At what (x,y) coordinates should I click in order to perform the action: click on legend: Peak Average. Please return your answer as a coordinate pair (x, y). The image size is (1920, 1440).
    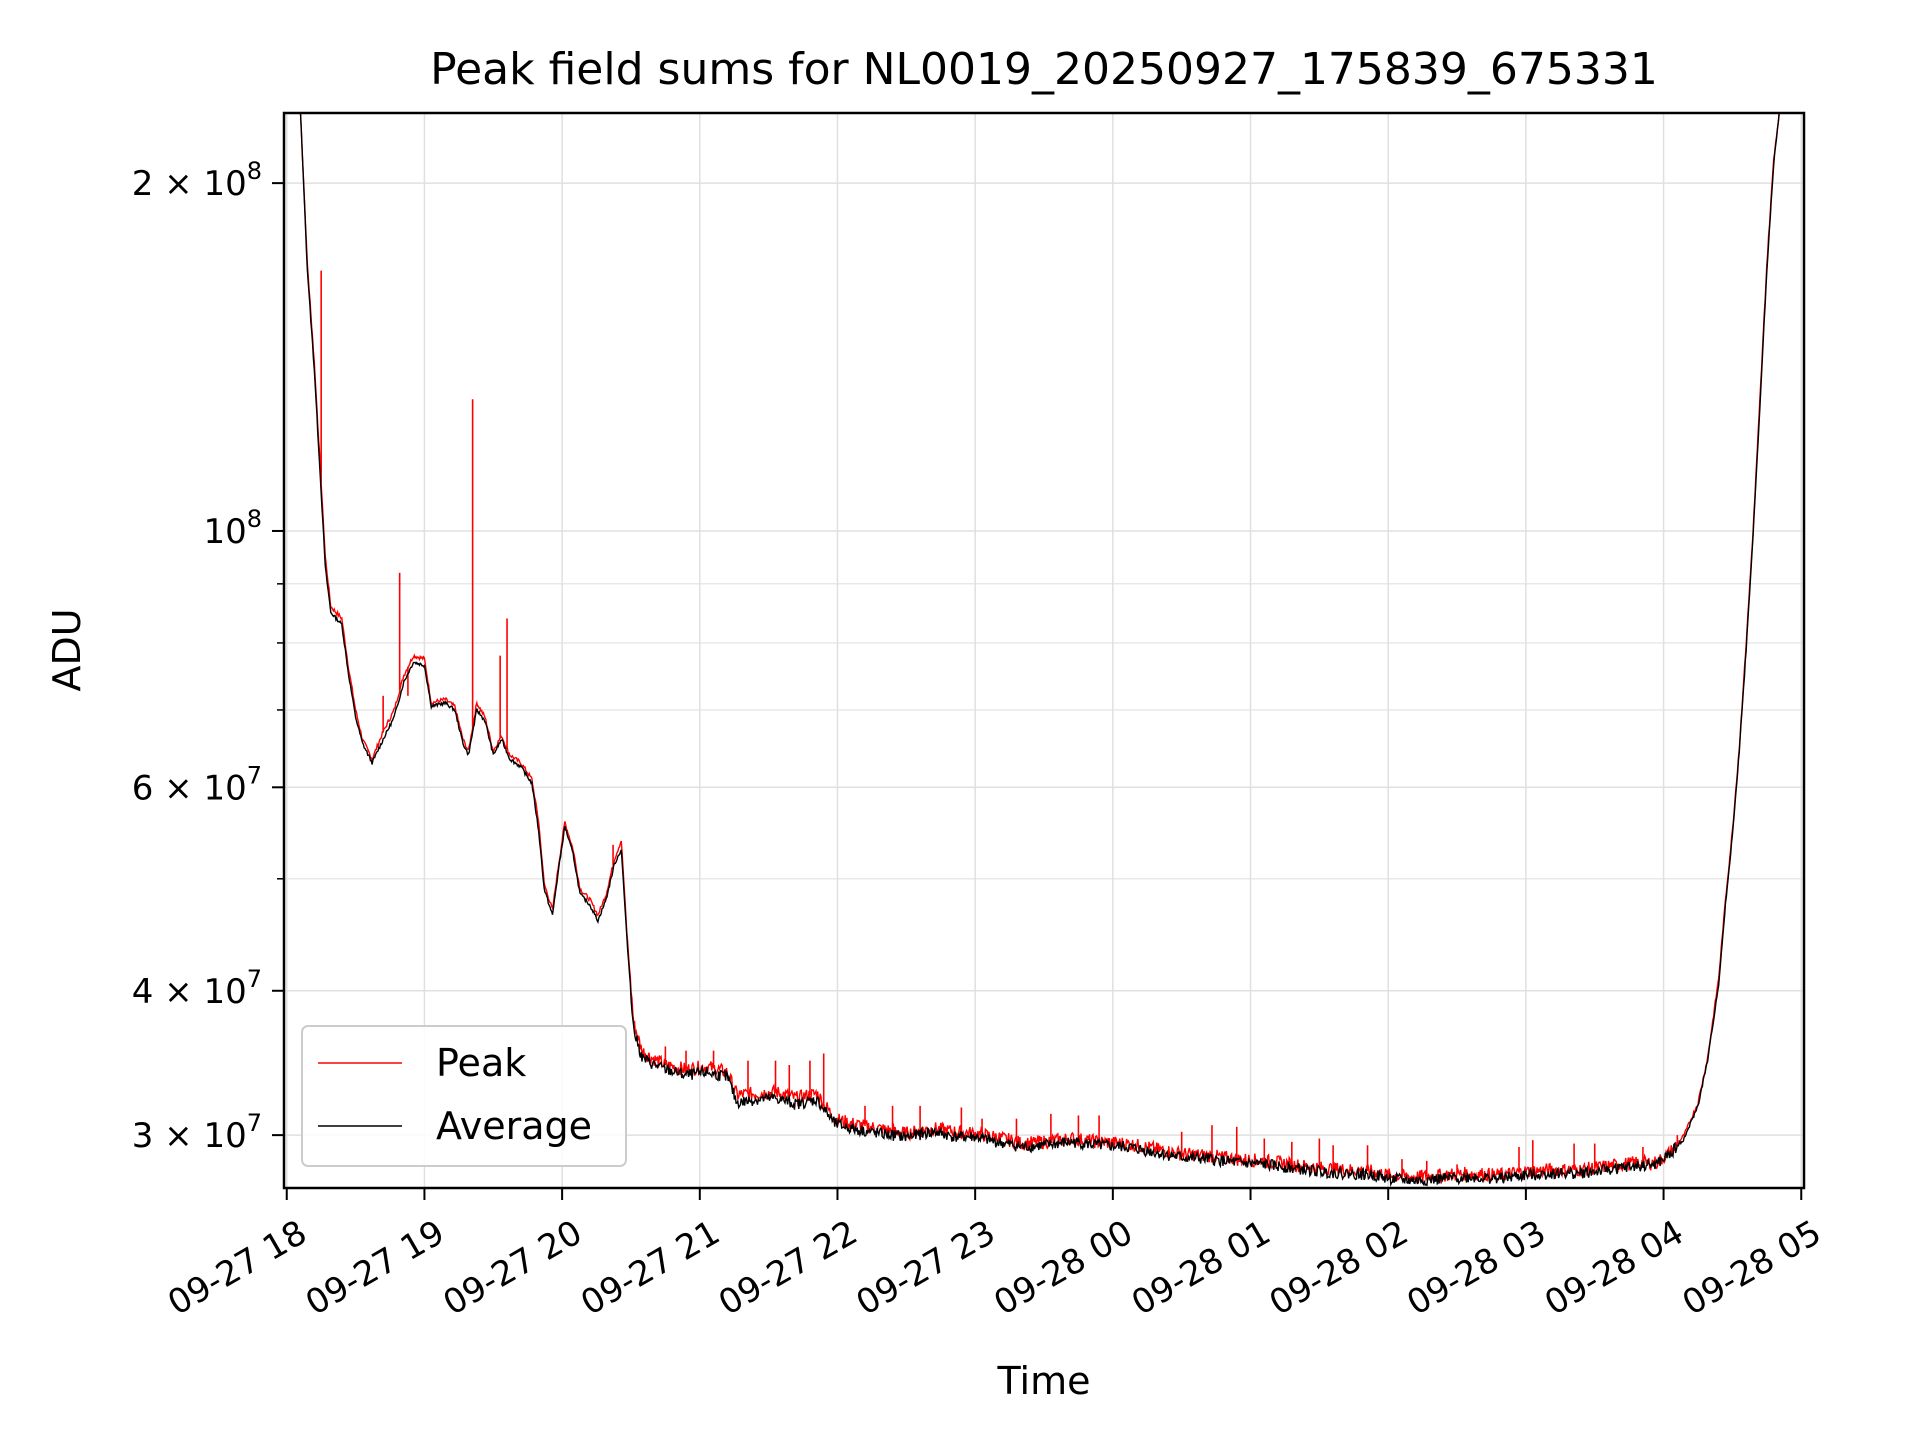
    Looking at the image, I should click on (464, 1096).